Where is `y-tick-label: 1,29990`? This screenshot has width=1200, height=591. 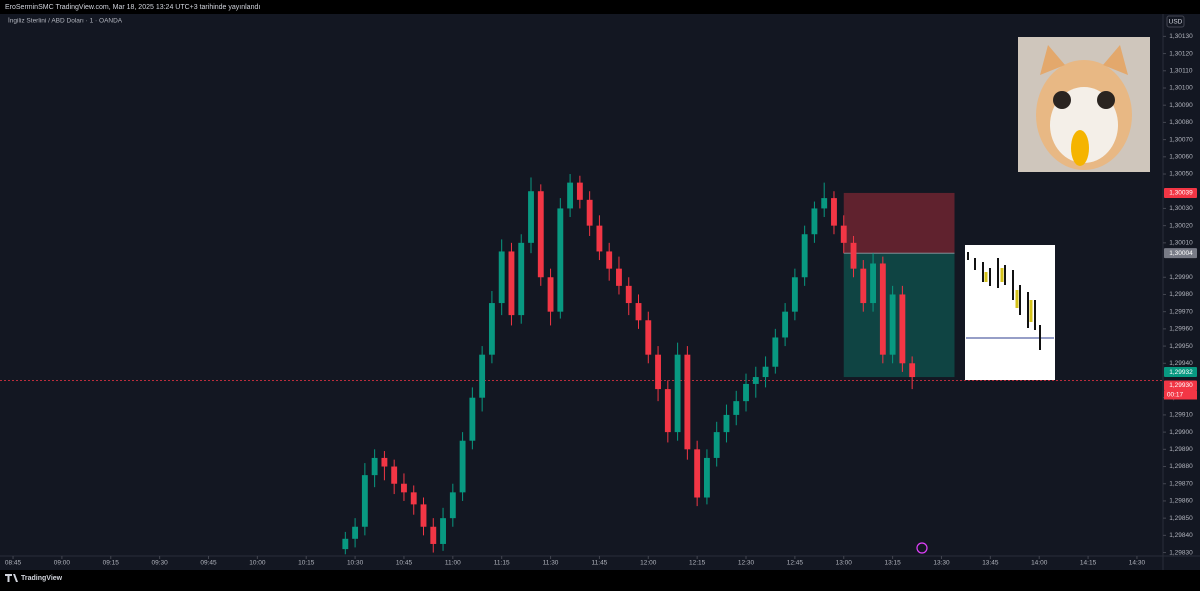 y-tick-label: 1,29990 is located at coordinates (1181, 277).